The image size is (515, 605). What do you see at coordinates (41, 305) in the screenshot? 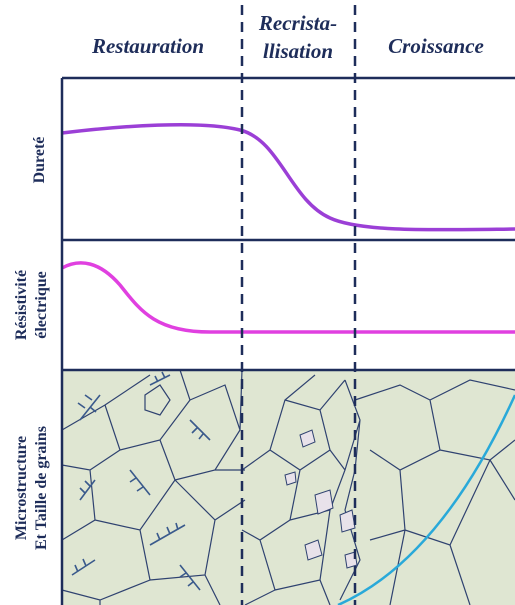
I see `row-label: électrique` at bounding box center [41, 305].